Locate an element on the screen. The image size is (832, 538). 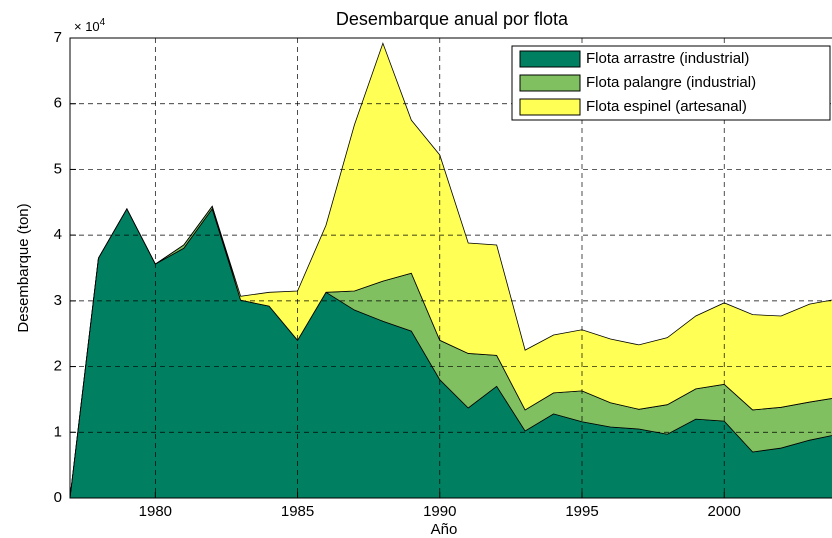
y-multiplier-exp: 4 is located at coordinates (103, 22).